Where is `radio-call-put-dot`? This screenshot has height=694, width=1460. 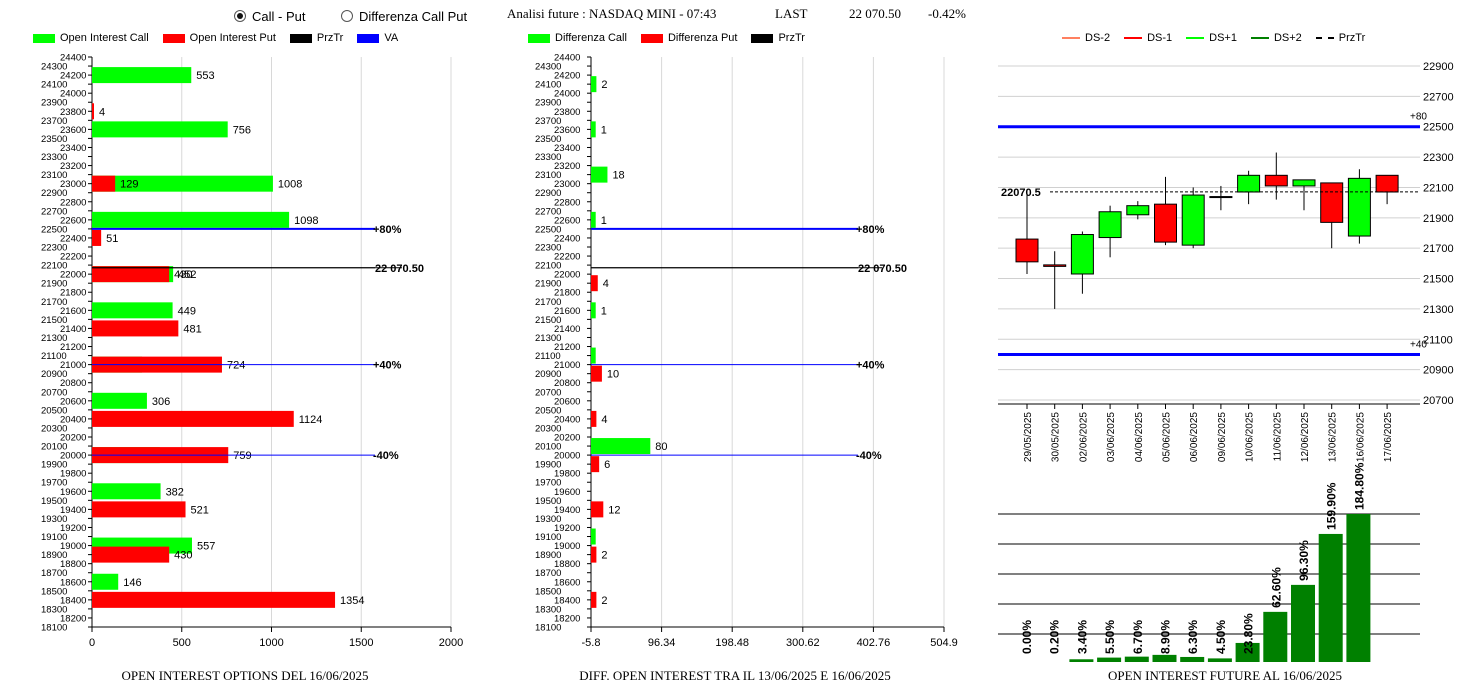
radio-call-put-dot is located at coordinates (240, 16).